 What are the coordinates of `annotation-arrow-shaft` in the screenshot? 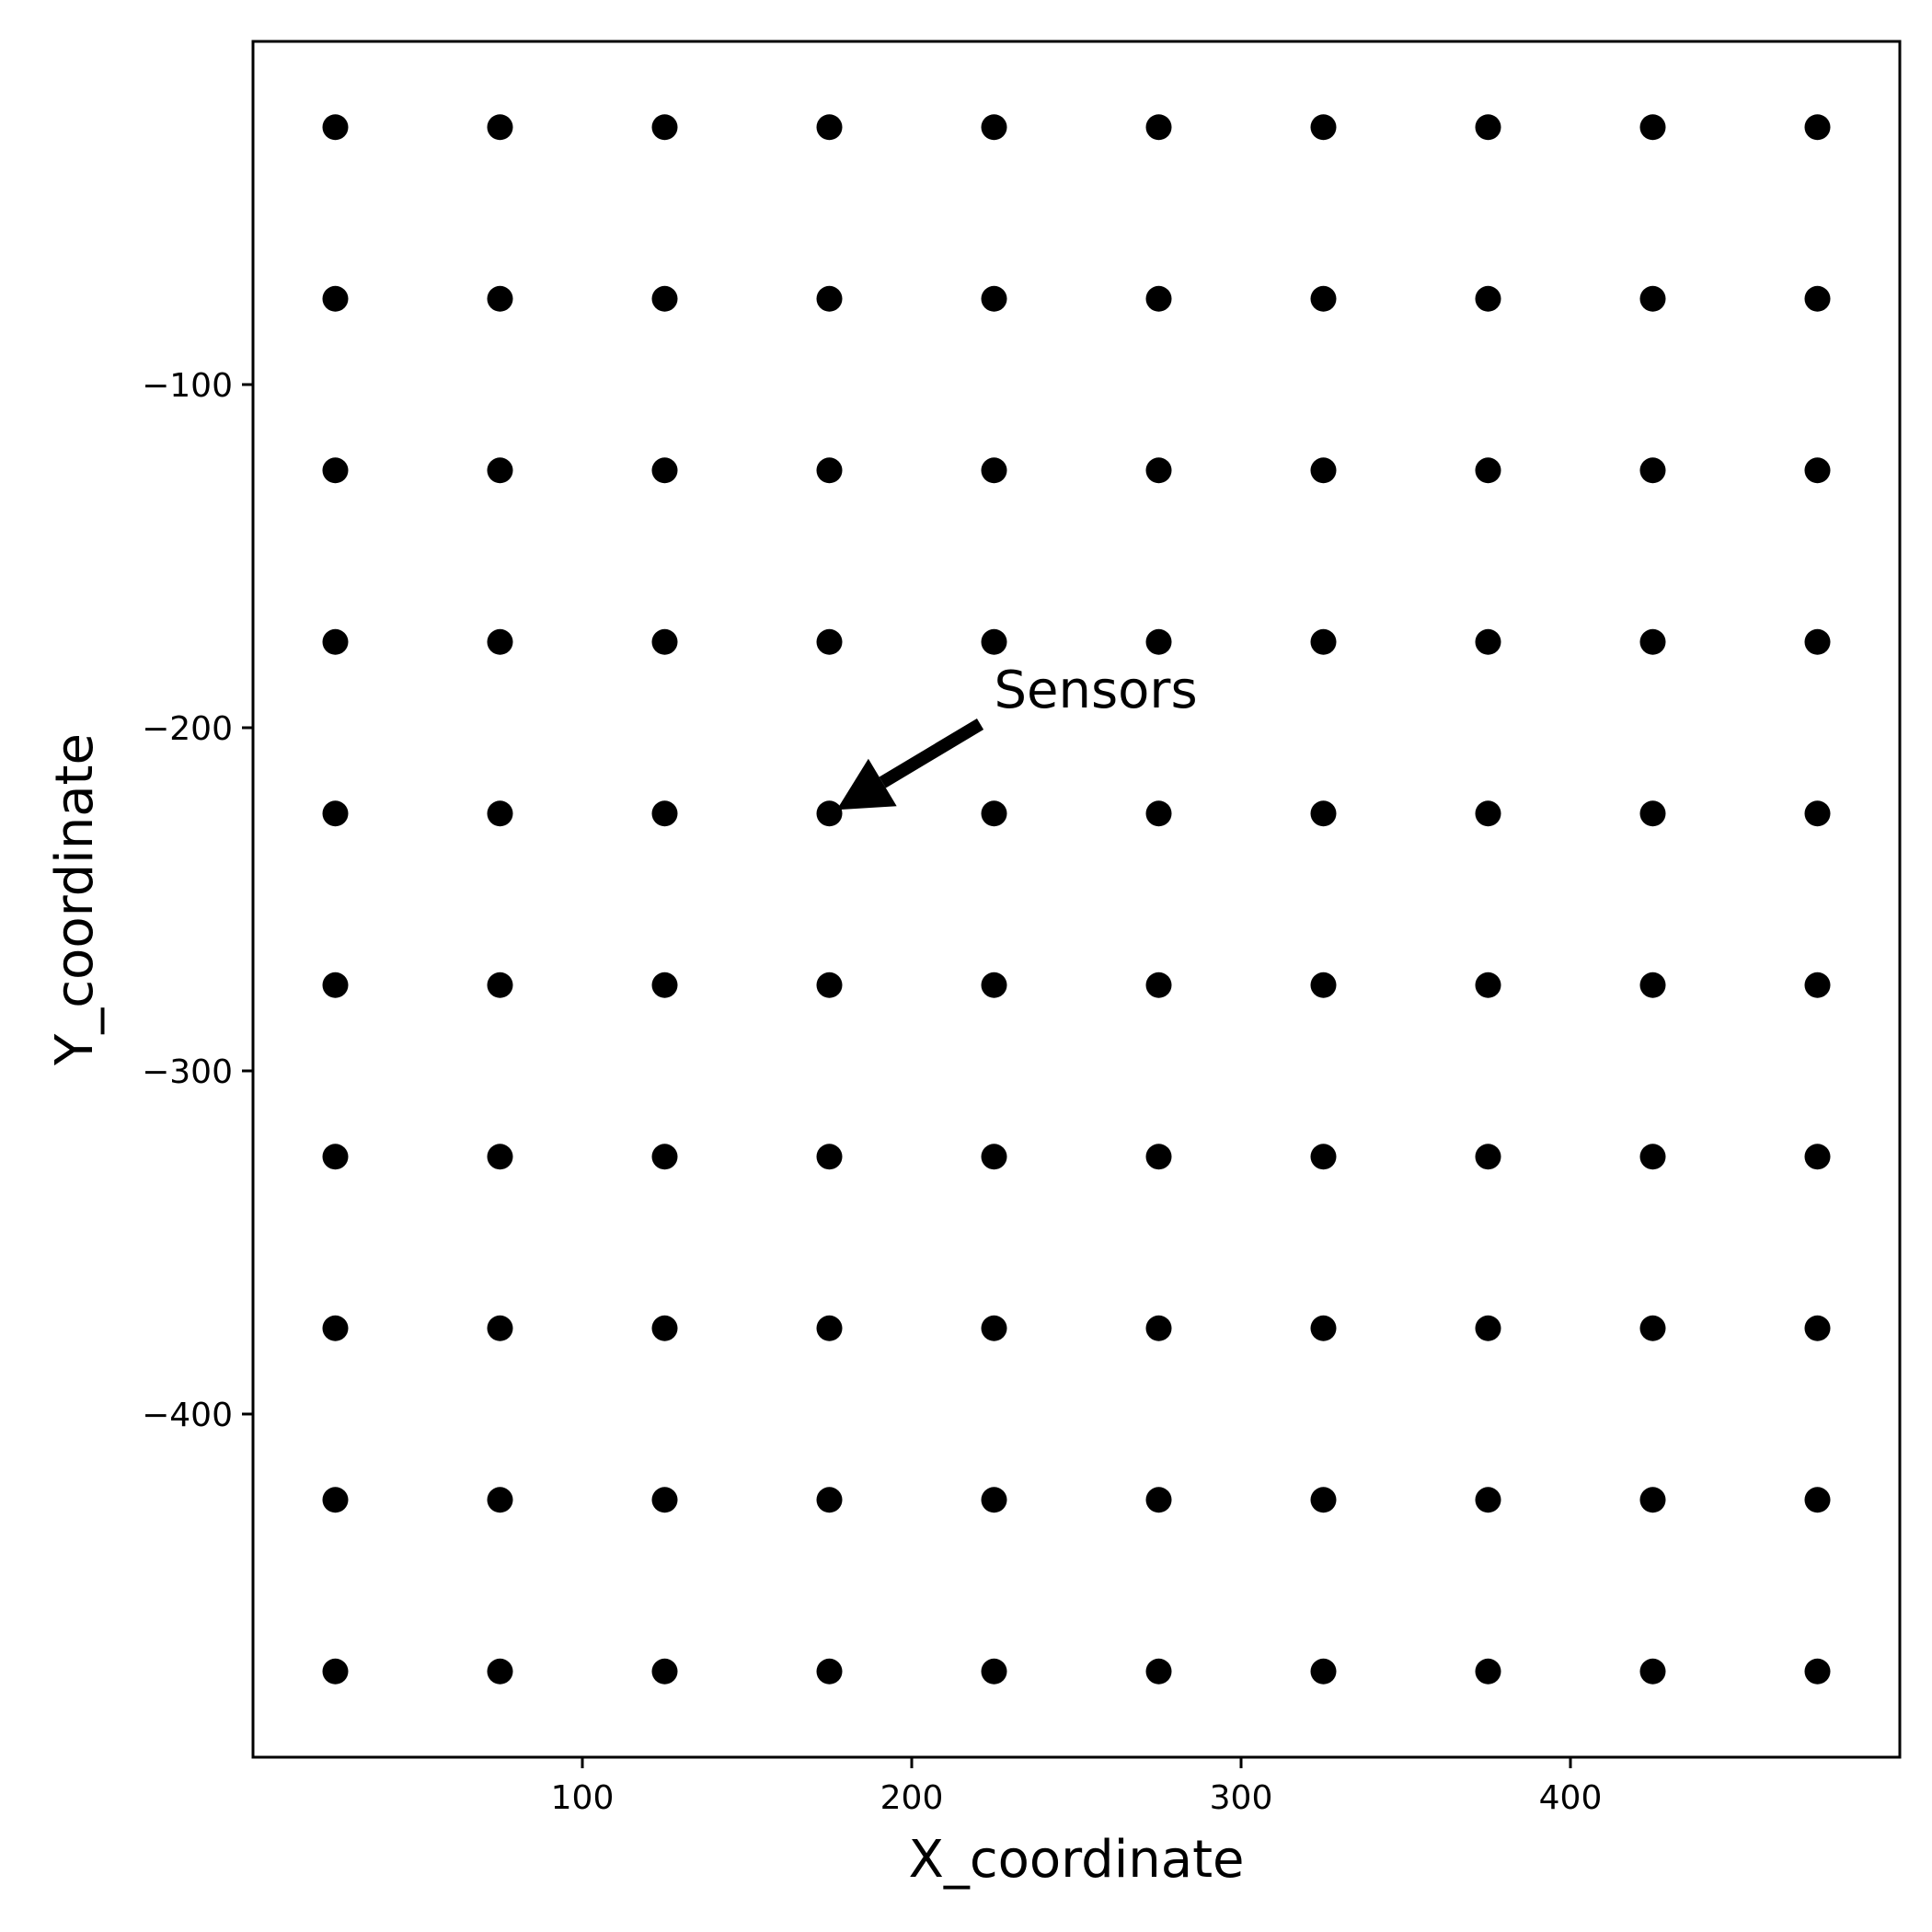 It's located at (931, 753).